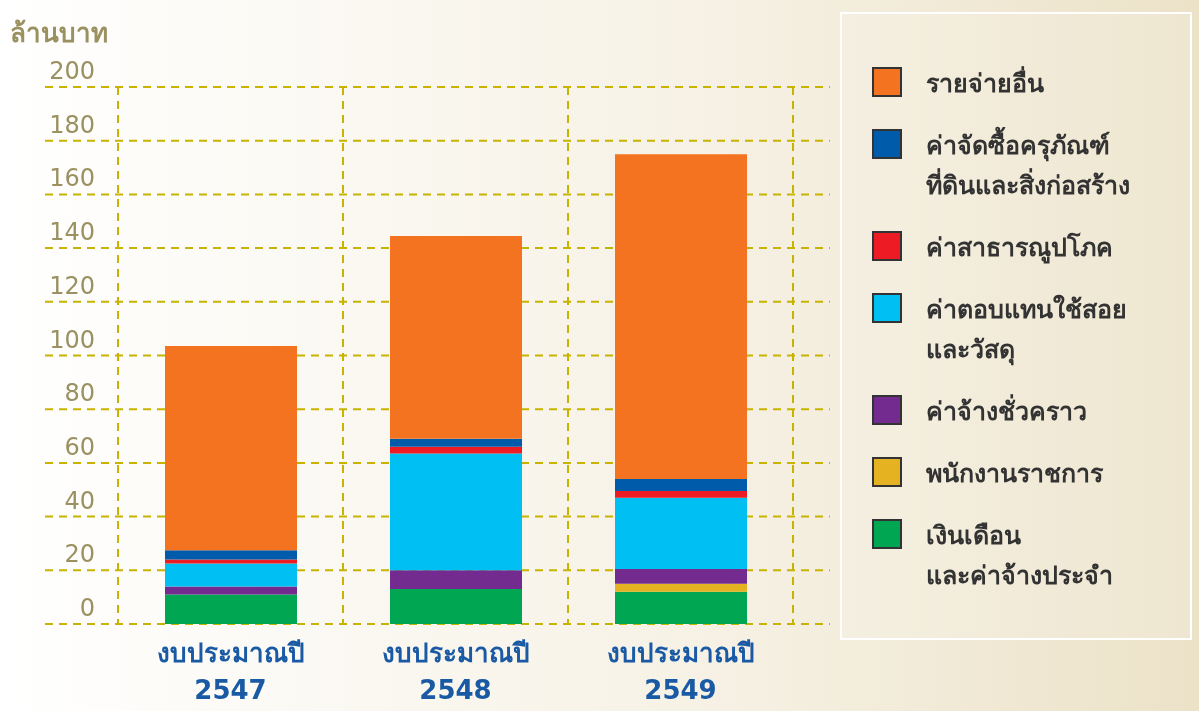 This screenshot has height=711, width=1199. I want to click on y-tick-label: 20, so click(79, 554).